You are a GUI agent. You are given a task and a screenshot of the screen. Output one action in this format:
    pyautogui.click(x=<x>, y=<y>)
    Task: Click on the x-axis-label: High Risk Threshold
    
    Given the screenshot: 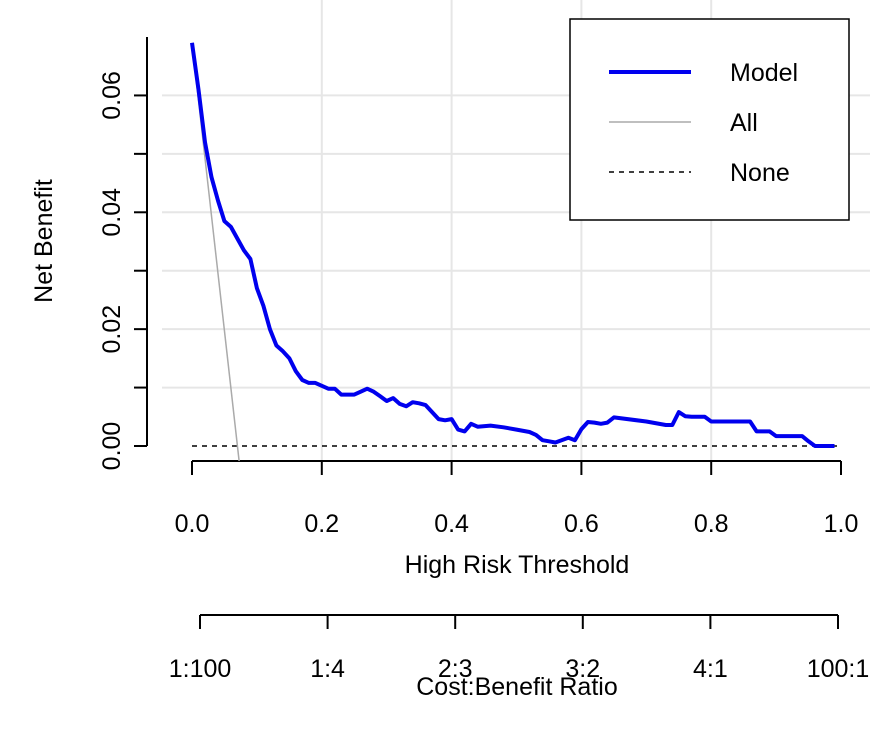 What is the action you would take?
    pyautogui.click(x=517, y=565)
    